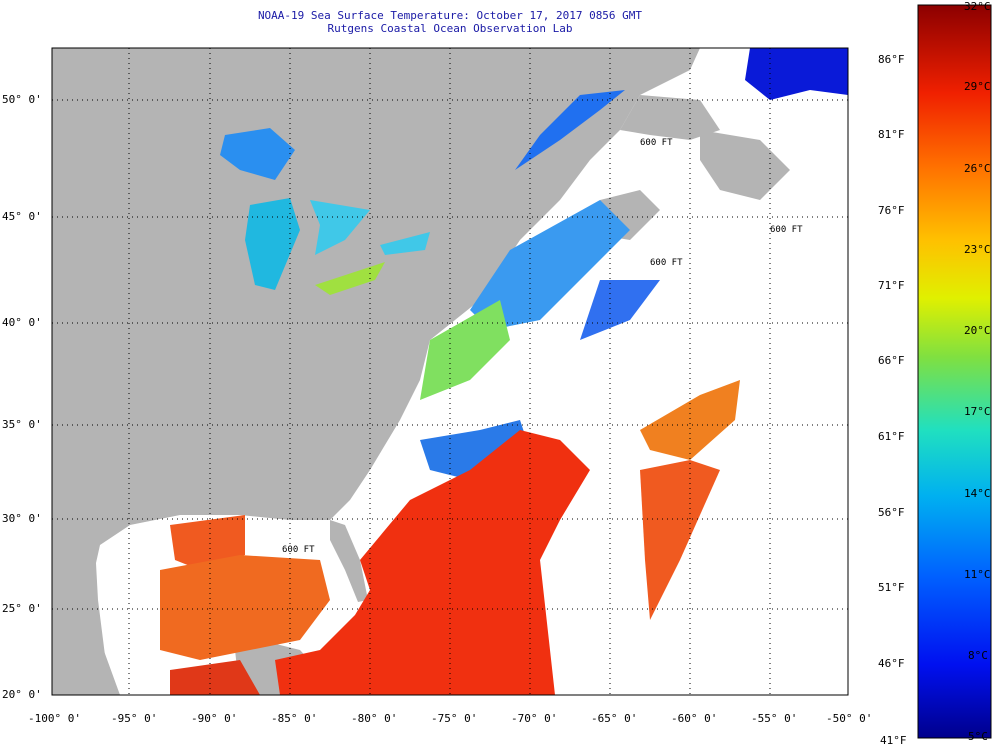 The height and width of the screenshot is (754, 1000). Describe the element at coordinates (54, 718) in the screenshot. I see `lon-tick-label: -100° 0'` at that location.